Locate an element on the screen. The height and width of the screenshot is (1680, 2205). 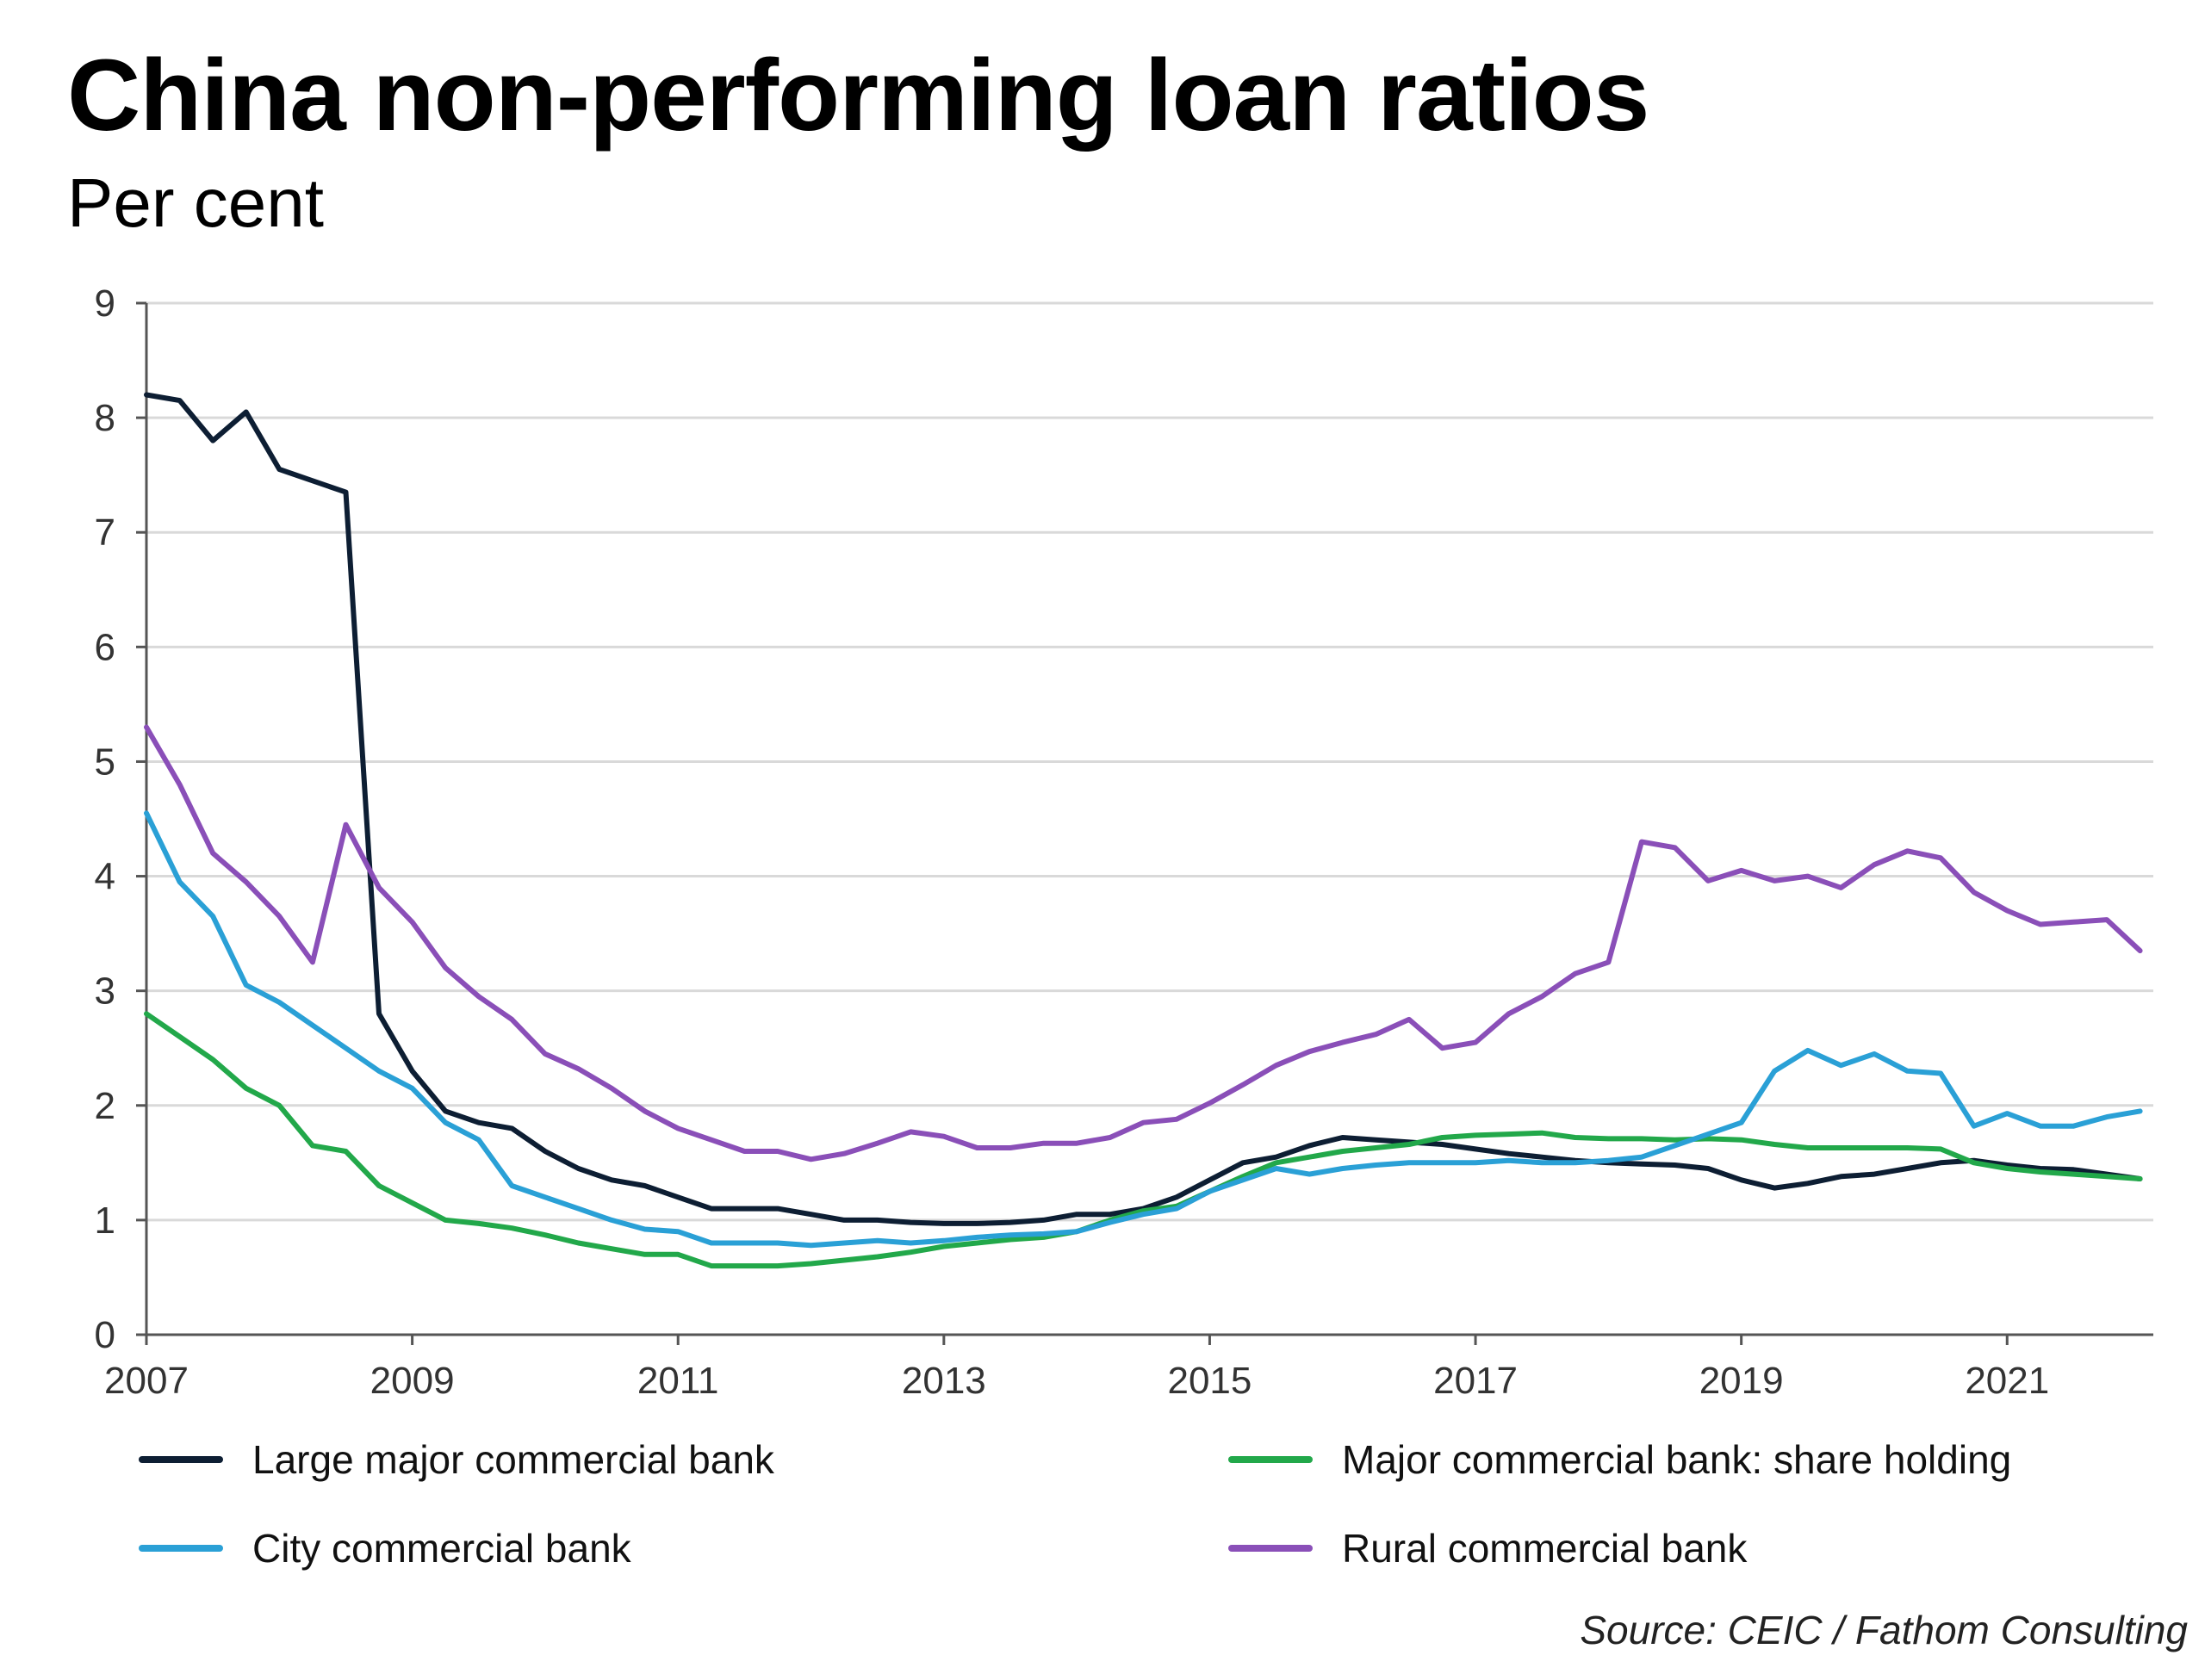
x-tick-label: 2009 is located at coordinates (412, 1381).